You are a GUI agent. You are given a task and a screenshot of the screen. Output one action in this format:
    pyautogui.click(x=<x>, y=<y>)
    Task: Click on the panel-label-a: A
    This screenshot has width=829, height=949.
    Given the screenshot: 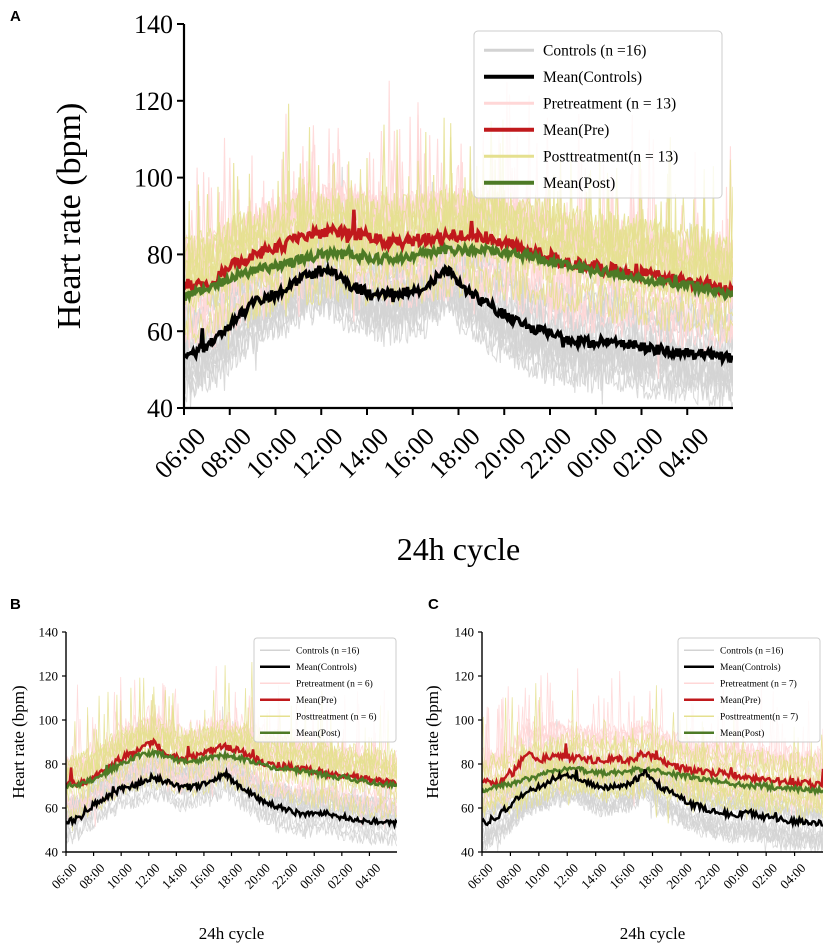 What is the action you would take?
    pyautogui.click(x=15, y=16)
    